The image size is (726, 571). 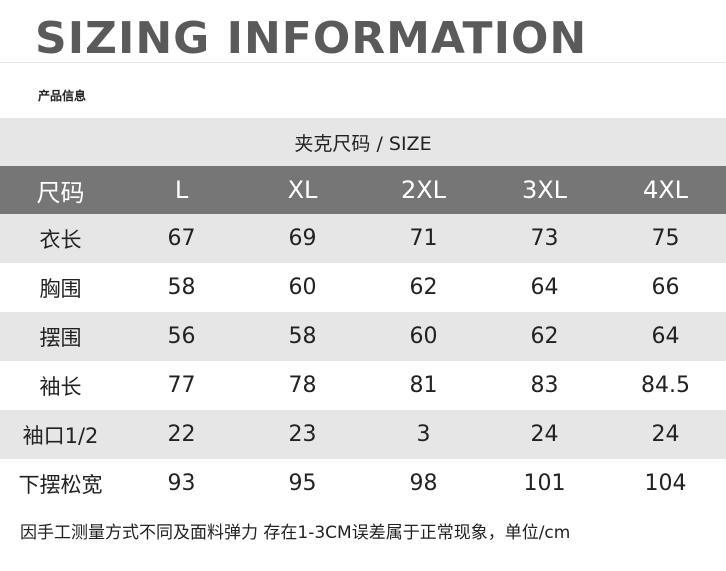 What do you see at coordinates (665, 483) in the screenshot?
I see `table-cell: 104` at bounding box center [665, 483].